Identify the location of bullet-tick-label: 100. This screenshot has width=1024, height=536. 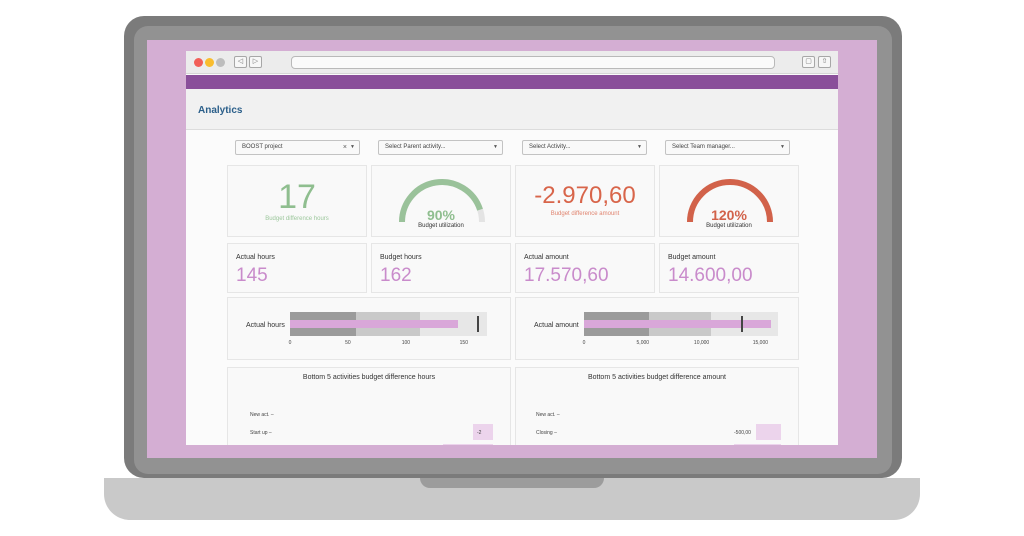
(406, 343).